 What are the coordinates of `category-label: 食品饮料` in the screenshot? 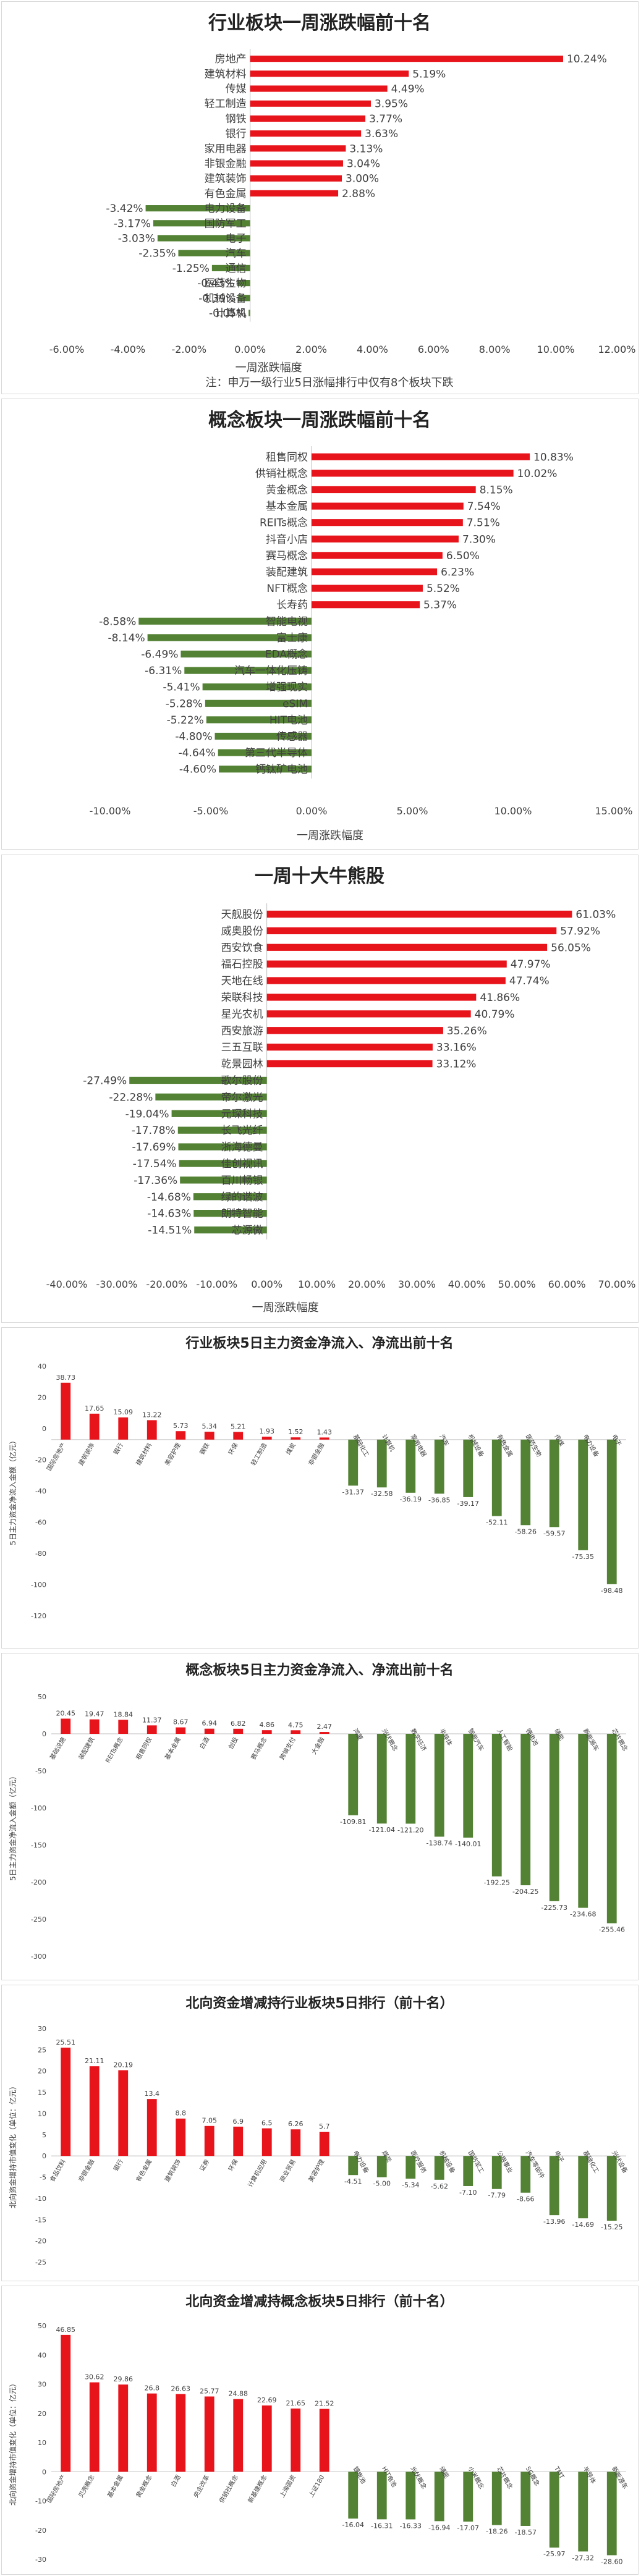 It's located at (58, 2170).